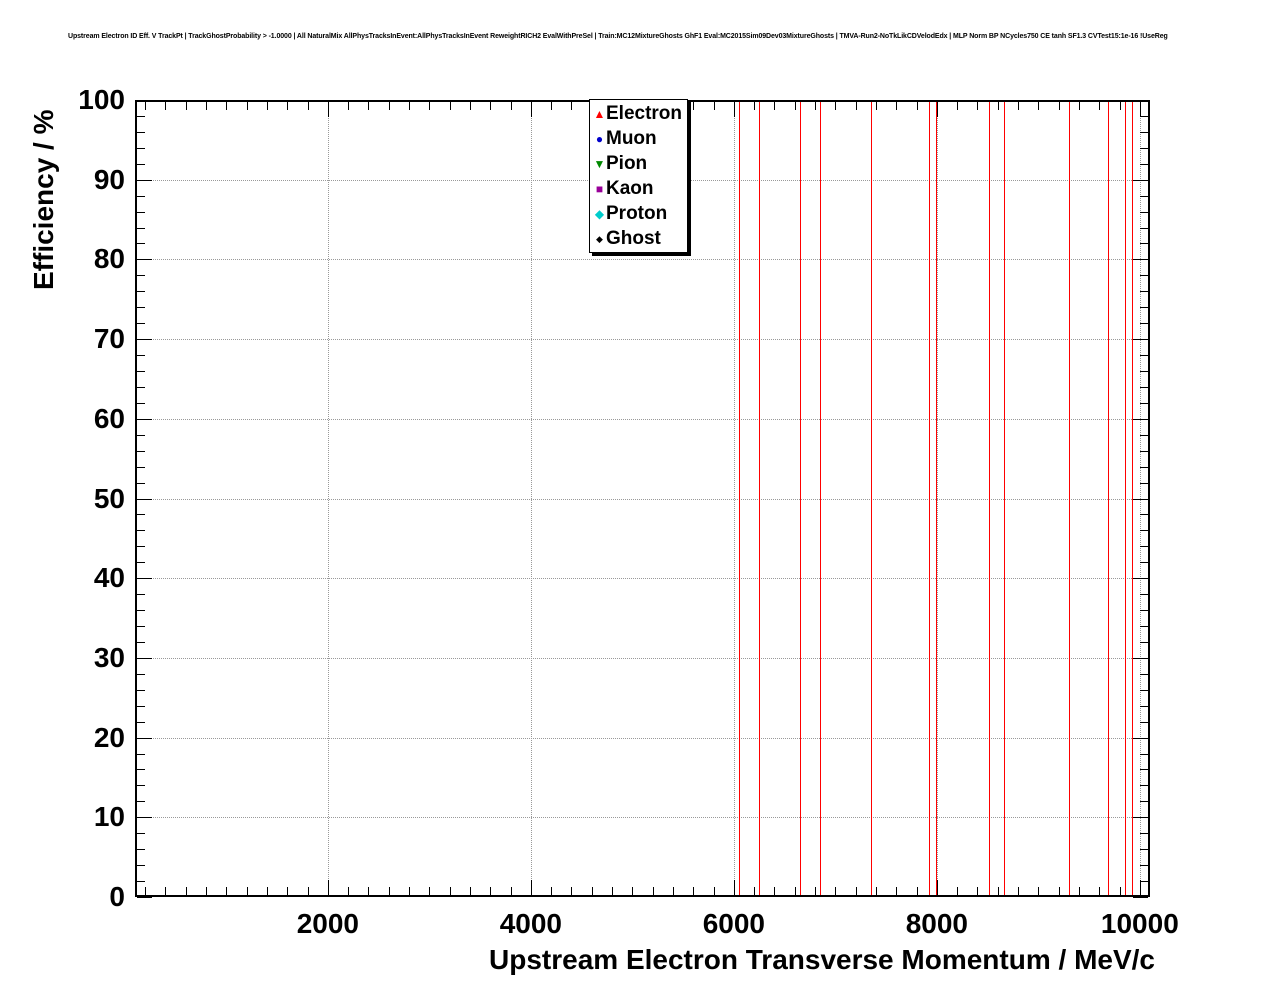 This screenshot has height=996, width=1276. I want to click on legend-entry-proton: ◆ Proton, so click(638, 213).